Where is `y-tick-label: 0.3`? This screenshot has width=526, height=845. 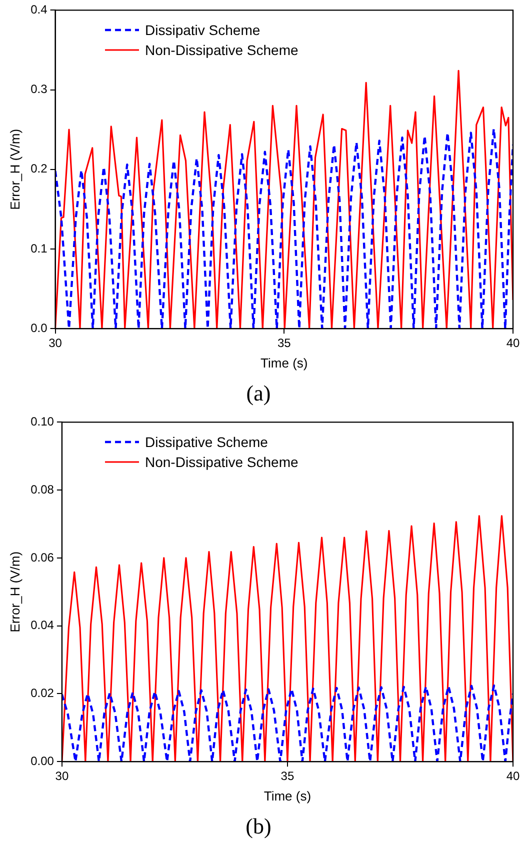
y-tick-label: 0.3 is located at coordinates (39, 89).